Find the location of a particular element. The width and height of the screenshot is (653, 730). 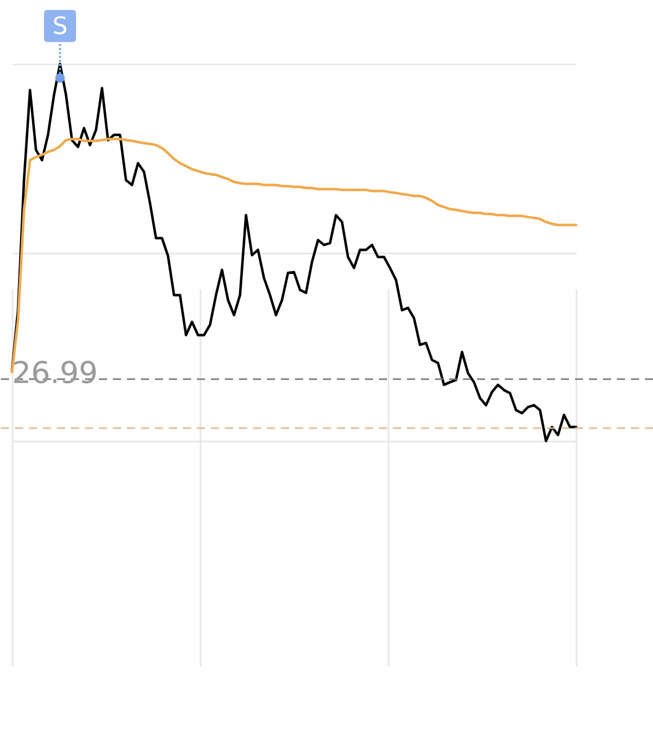

annotation: 26.99 is located at coordinates (55, 374).